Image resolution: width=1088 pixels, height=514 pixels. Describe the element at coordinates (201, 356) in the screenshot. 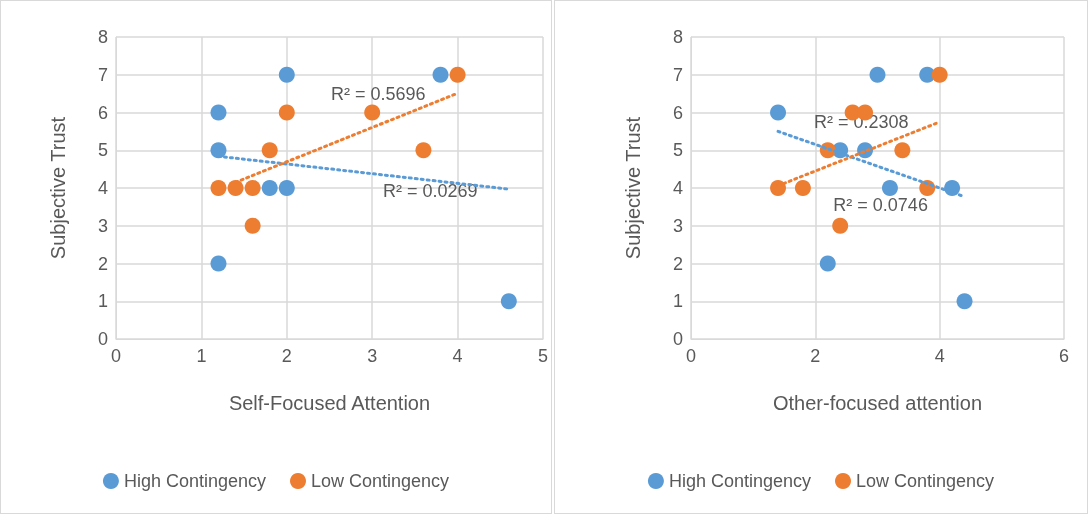

I see `x-tick-label: 1` at that location.